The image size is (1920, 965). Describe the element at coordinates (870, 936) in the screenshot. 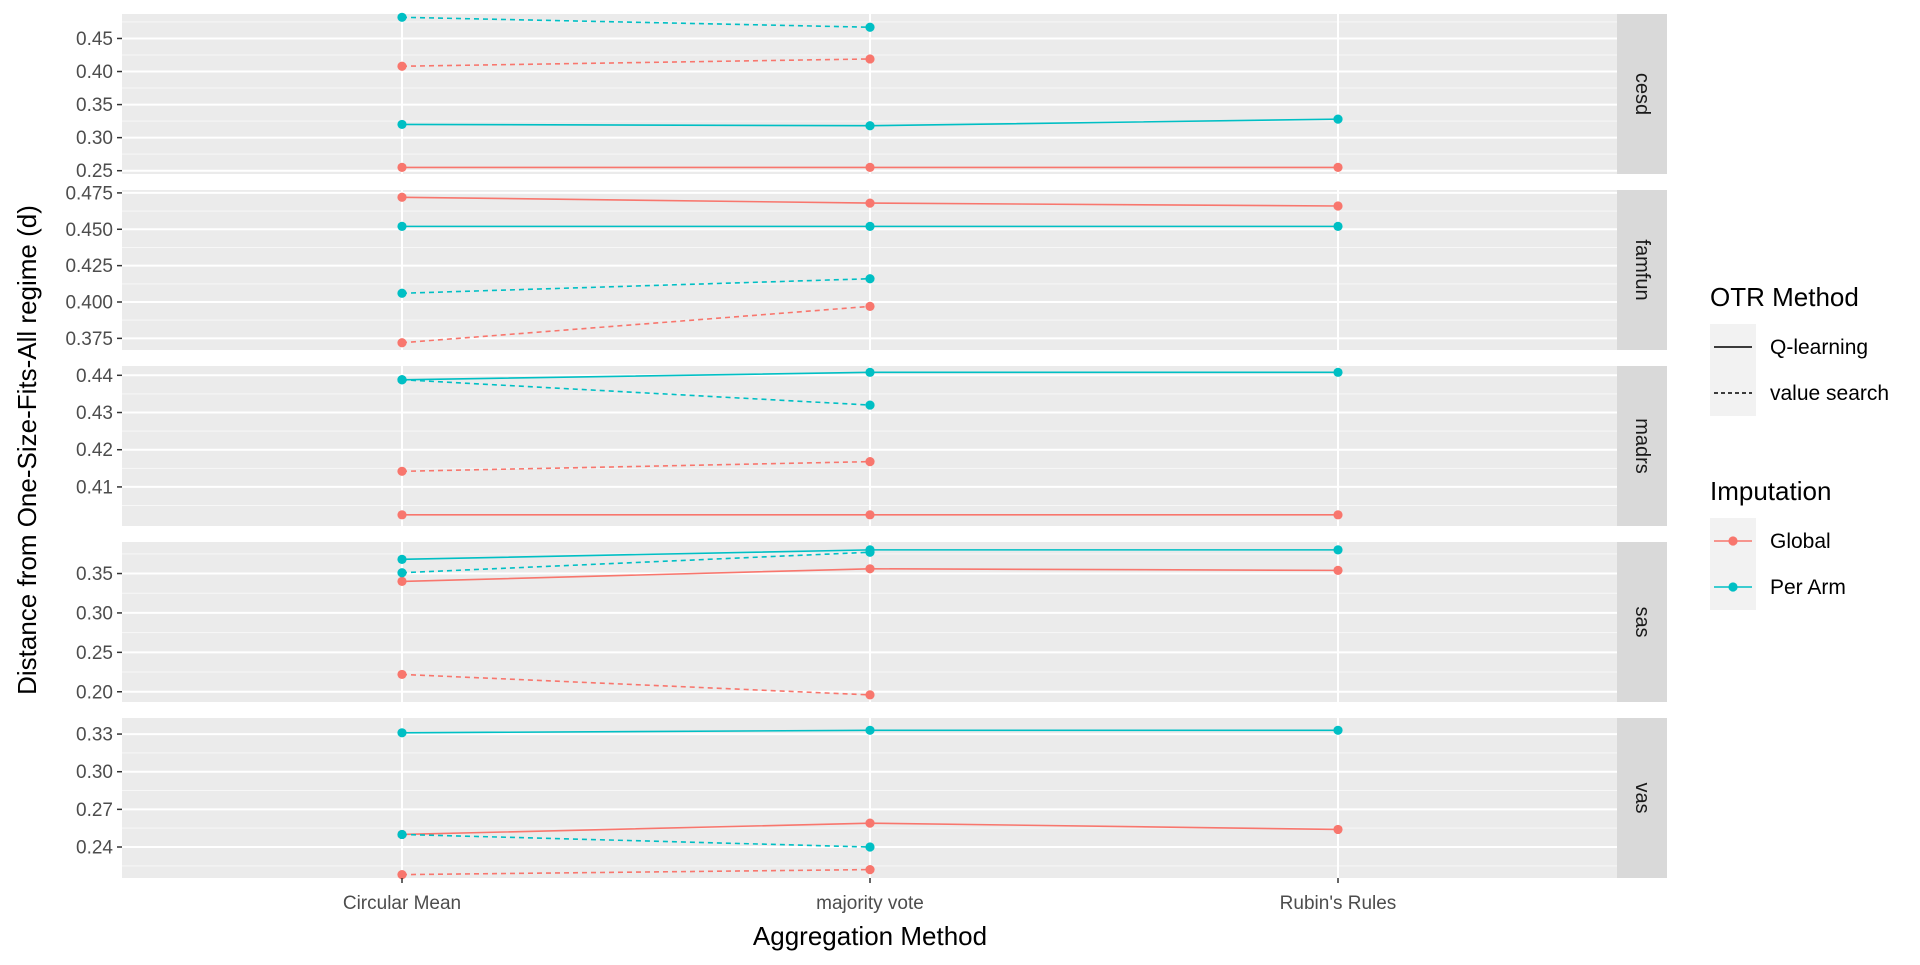

I see `x-axis-title: Aggregation Method` at that location.